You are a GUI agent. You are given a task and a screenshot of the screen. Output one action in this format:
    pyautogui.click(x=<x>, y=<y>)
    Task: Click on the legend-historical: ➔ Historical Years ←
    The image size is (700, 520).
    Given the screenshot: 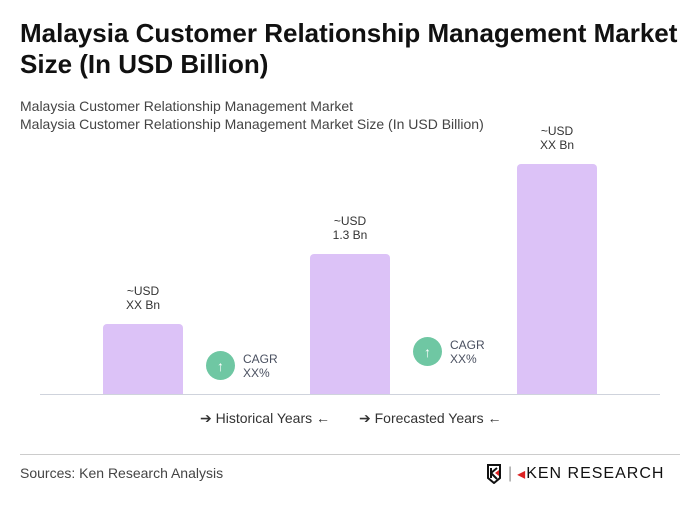 What is the action you would take?
    pyautogui.click(x=265, y=418)
    